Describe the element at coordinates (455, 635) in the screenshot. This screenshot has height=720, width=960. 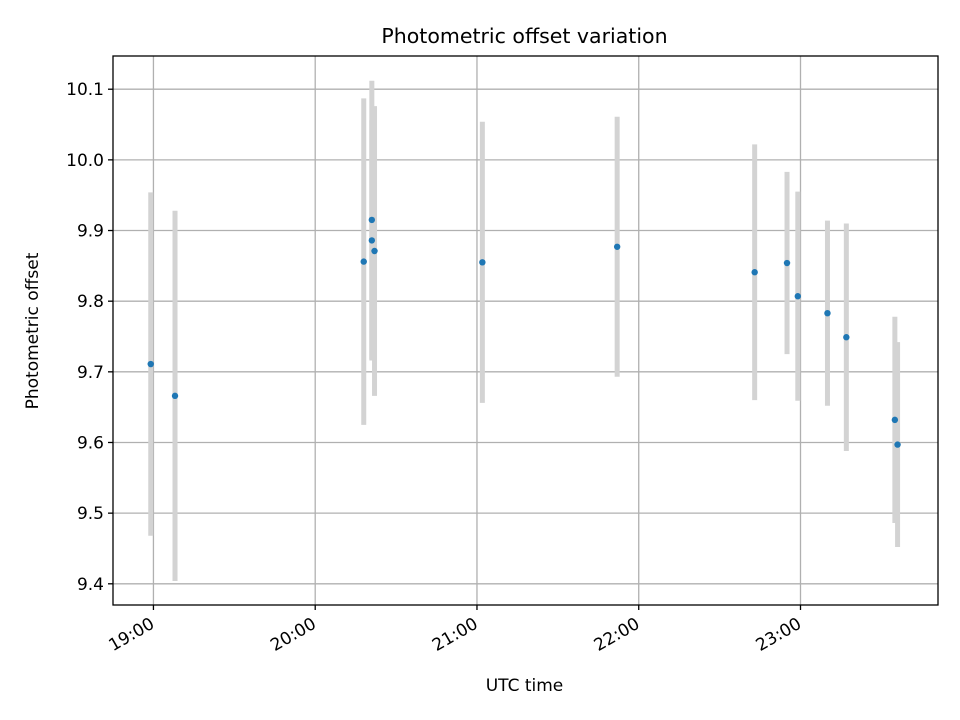
I see `x-tick-label: 21:00` at that location.